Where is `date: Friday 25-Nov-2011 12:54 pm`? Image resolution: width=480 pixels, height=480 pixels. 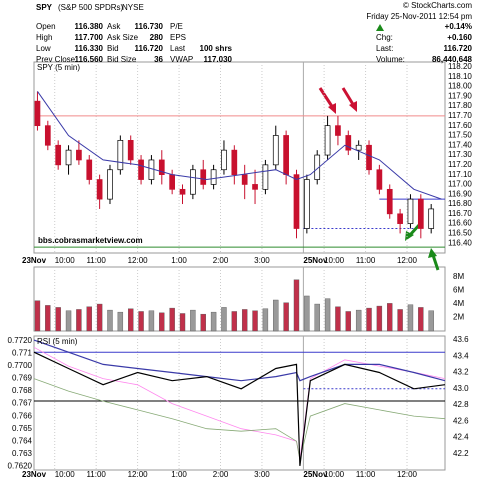 date: Friday 25-Nov-2011 12:54 pm is located at coordinates (419, 16).